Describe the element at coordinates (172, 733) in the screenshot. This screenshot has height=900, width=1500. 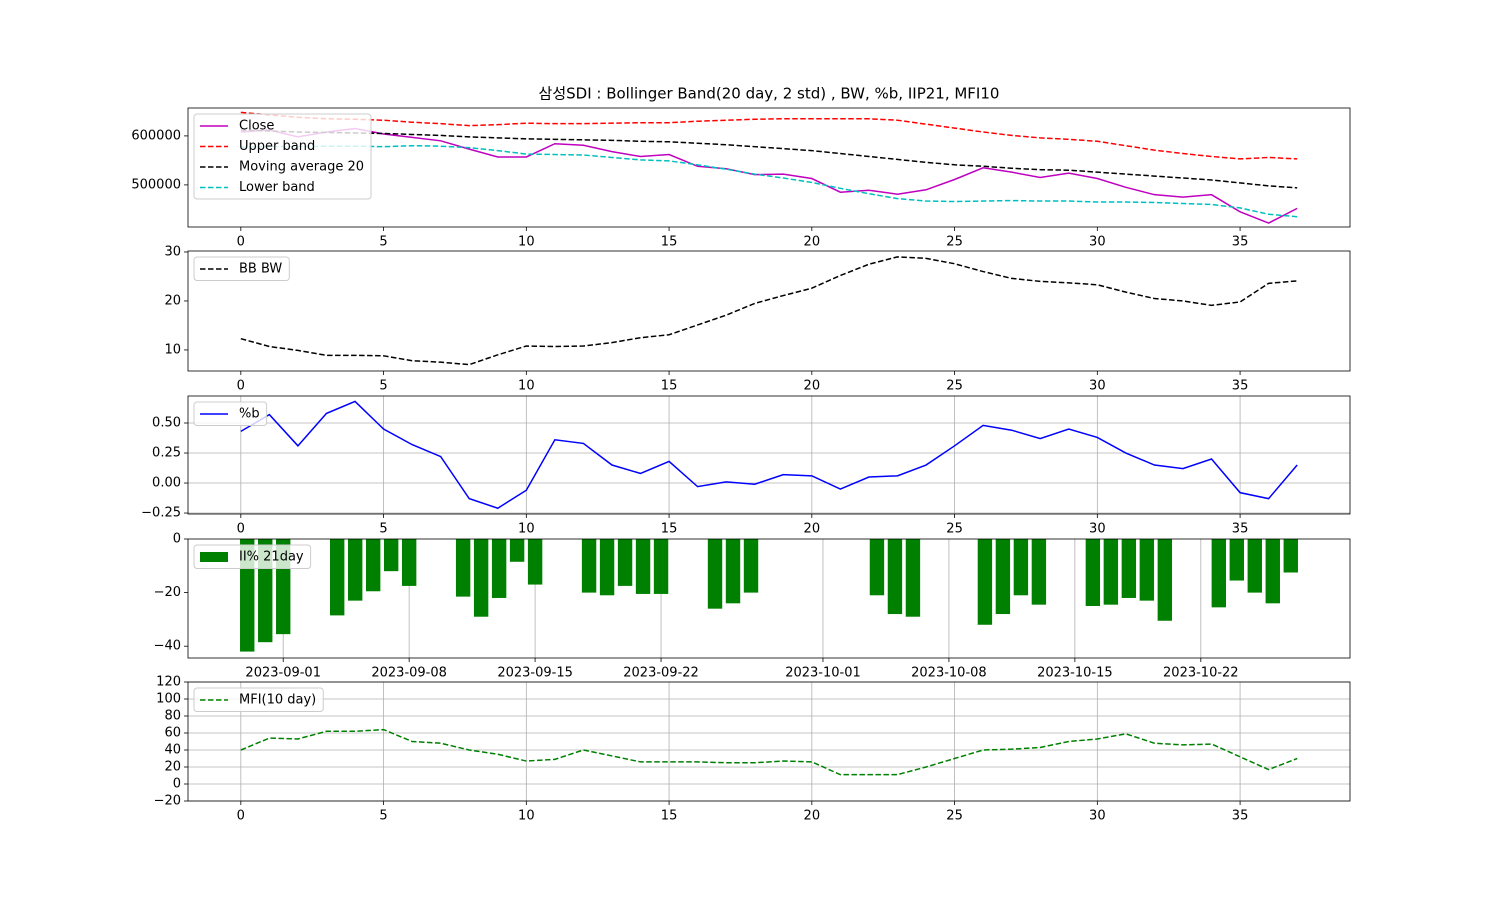
I see `y-tick-label: 60` at that location.